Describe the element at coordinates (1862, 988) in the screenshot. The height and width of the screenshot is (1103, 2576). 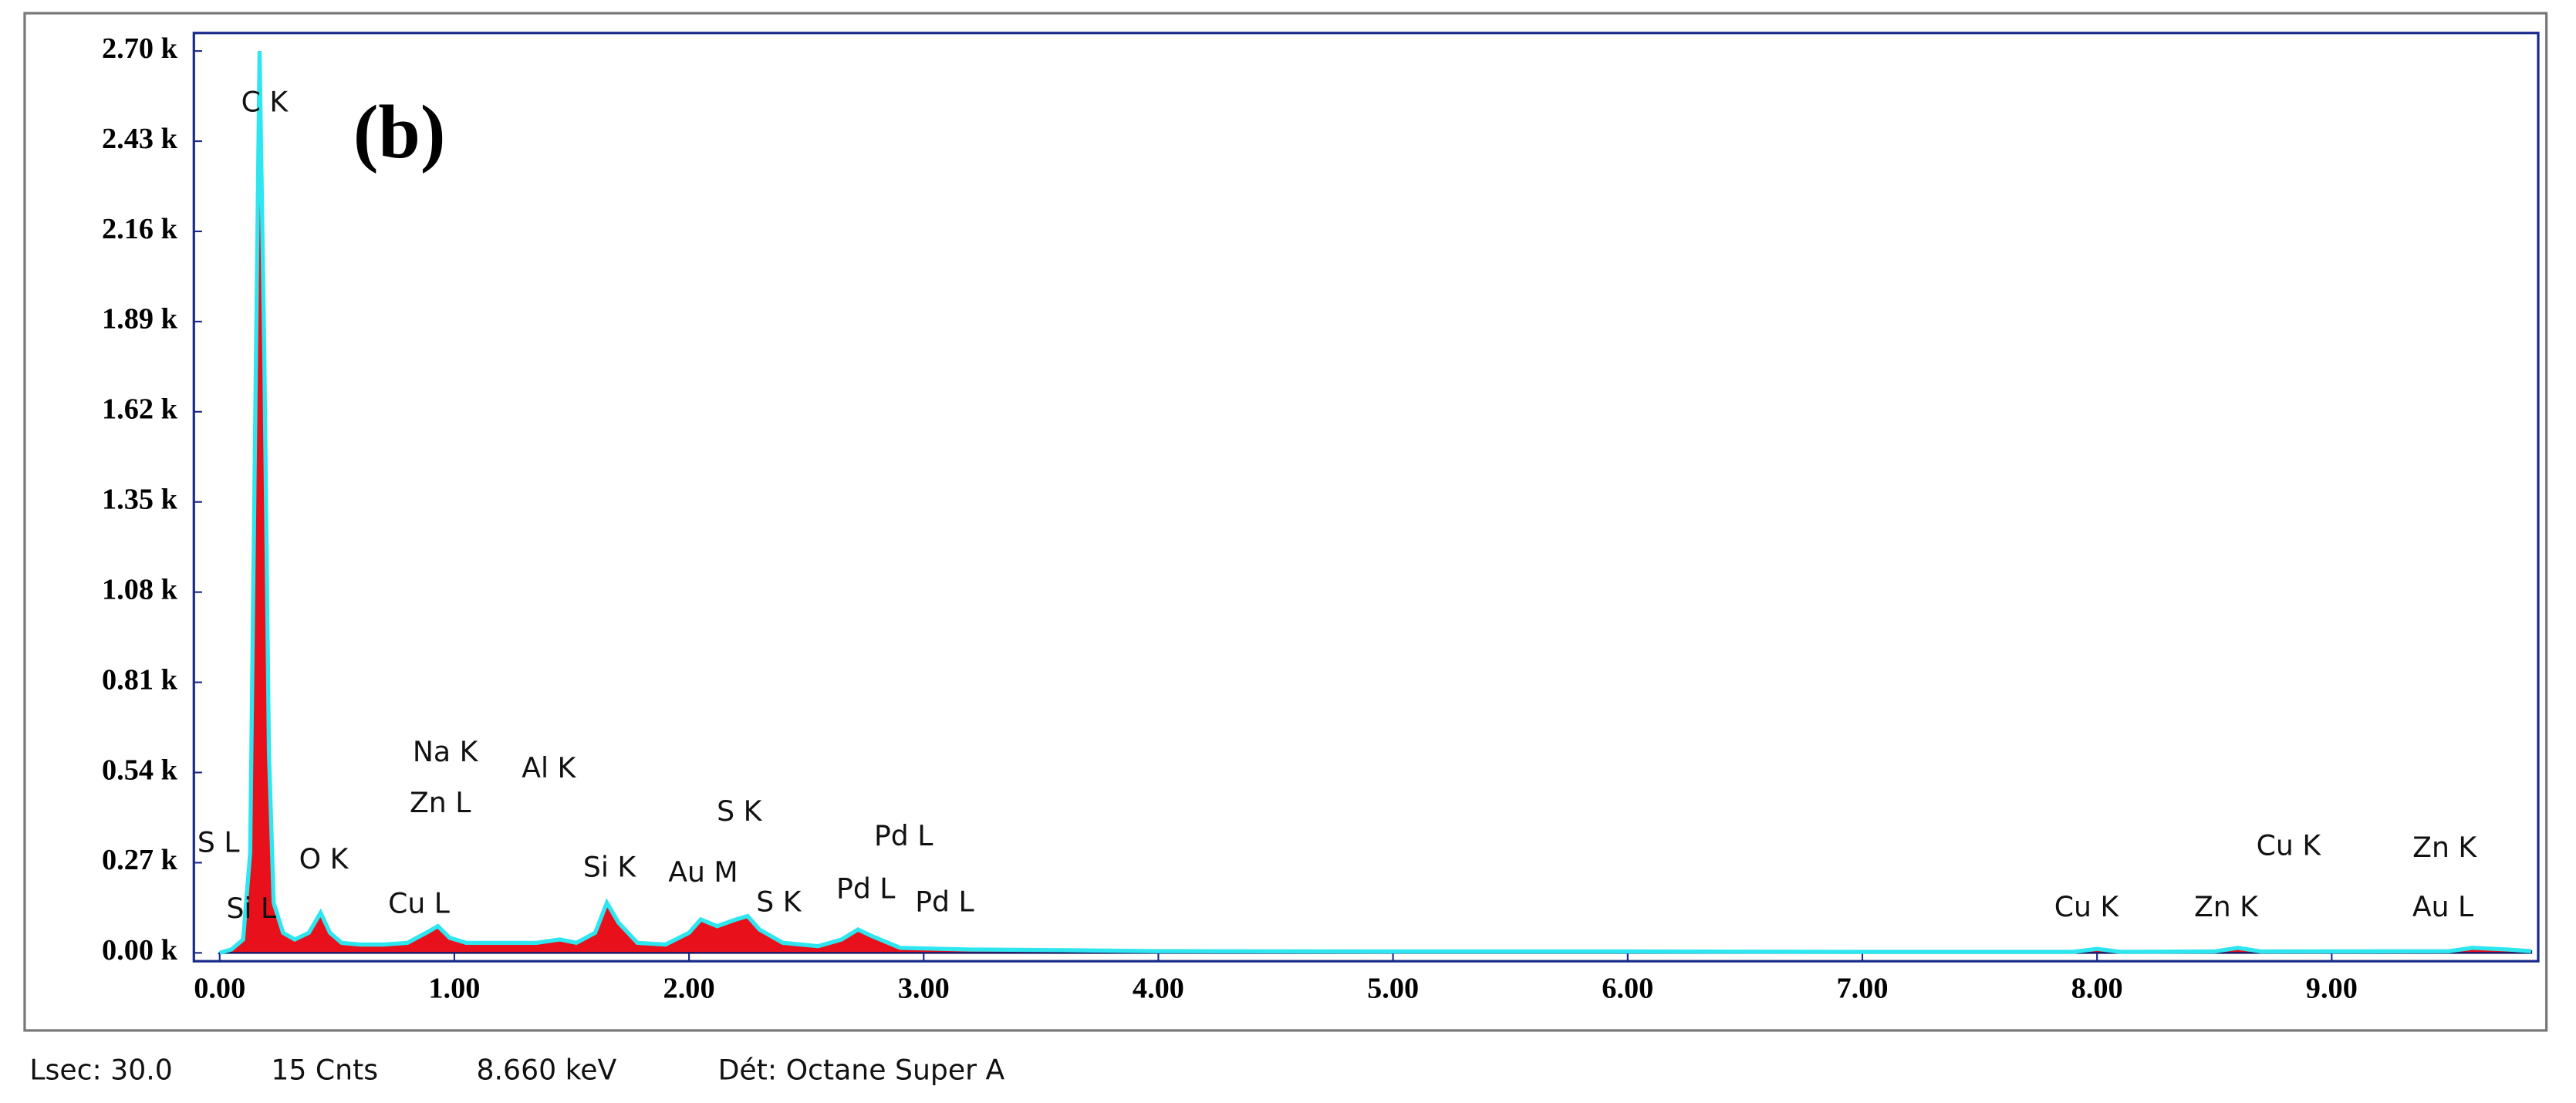
I see `x-tick-label: 7.00` at that location.